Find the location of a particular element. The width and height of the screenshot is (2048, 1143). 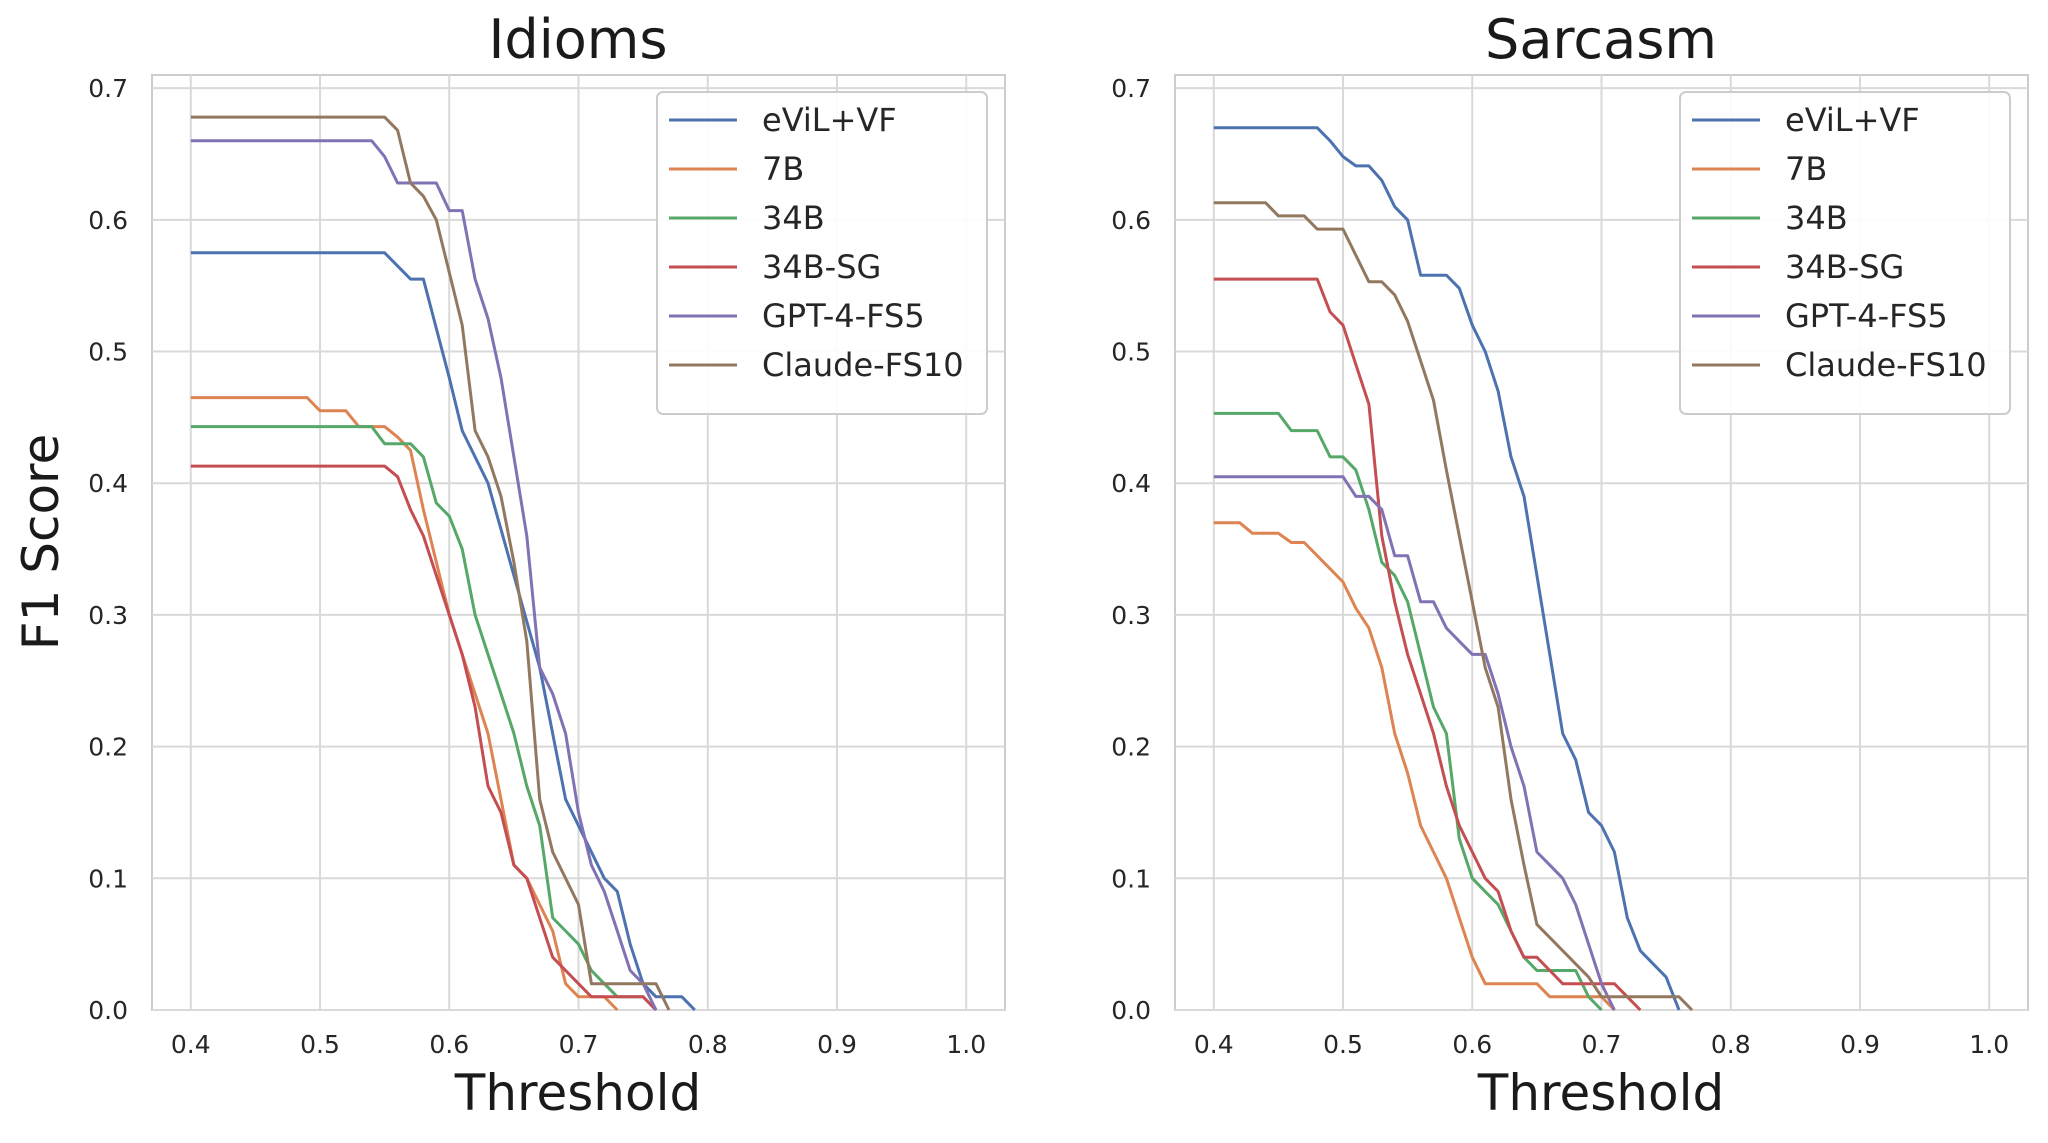

chart-title: Idioms is located at coordinates (578, 39).